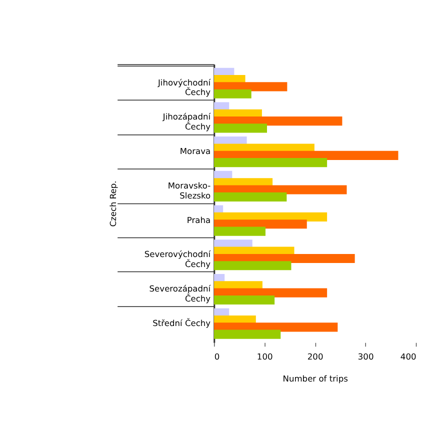 This screenshot has height=435, width=428. I want to click on x-axis-title: Number of trips, so click(315, 378).